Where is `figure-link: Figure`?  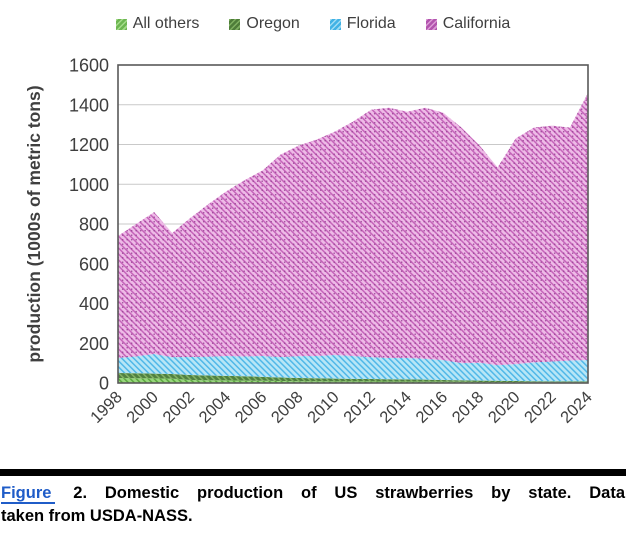 figure-link: Figure is located at coordinates (28, 494).